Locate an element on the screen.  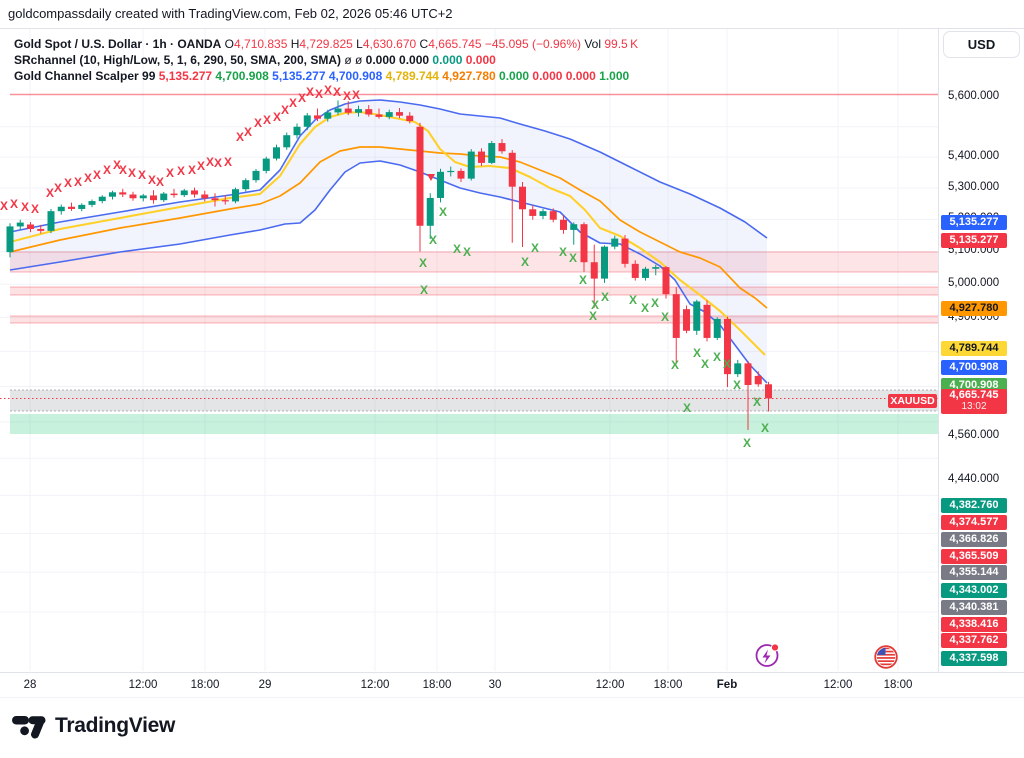
price-tick-label: 5,400.000 is located at coordinates (974, 156).